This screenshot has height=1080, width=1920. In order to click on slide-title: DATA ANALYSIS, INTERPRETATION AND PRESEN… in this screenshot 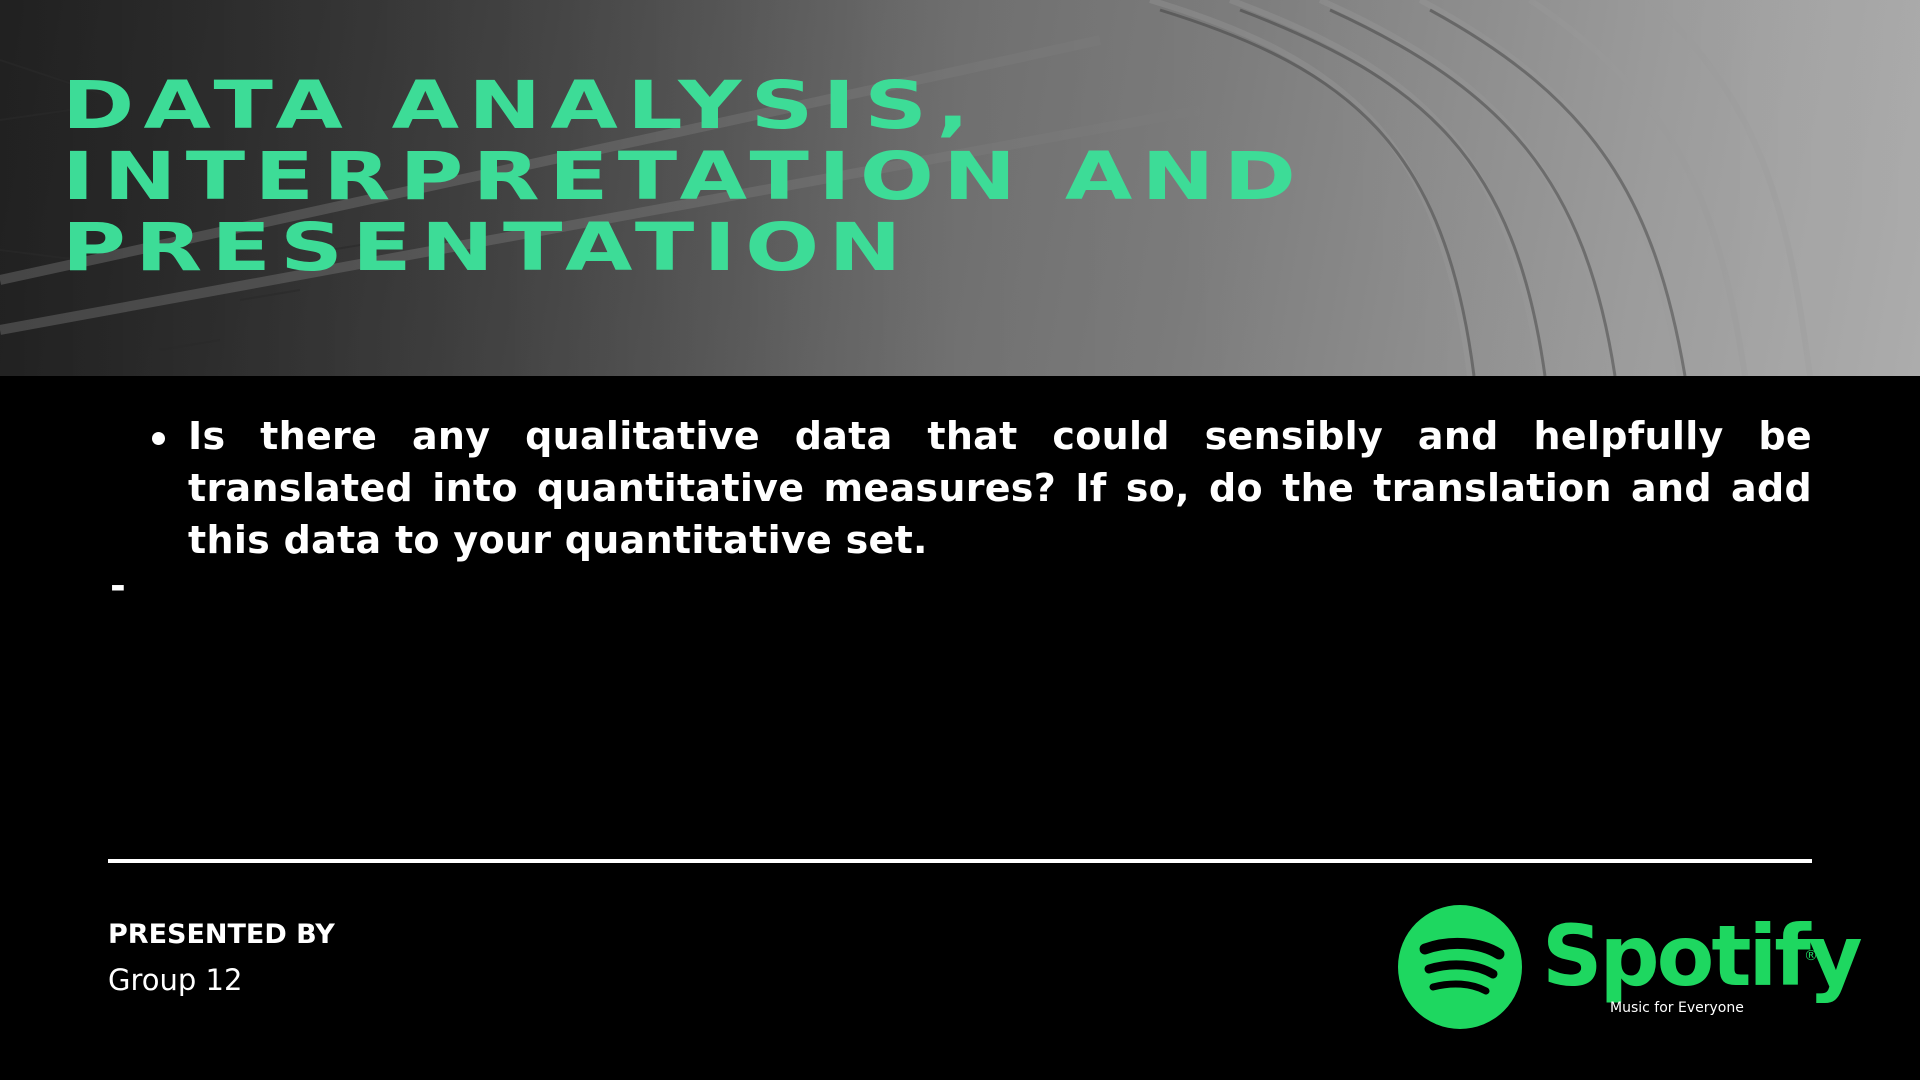, I will do `click(684, 176)`.